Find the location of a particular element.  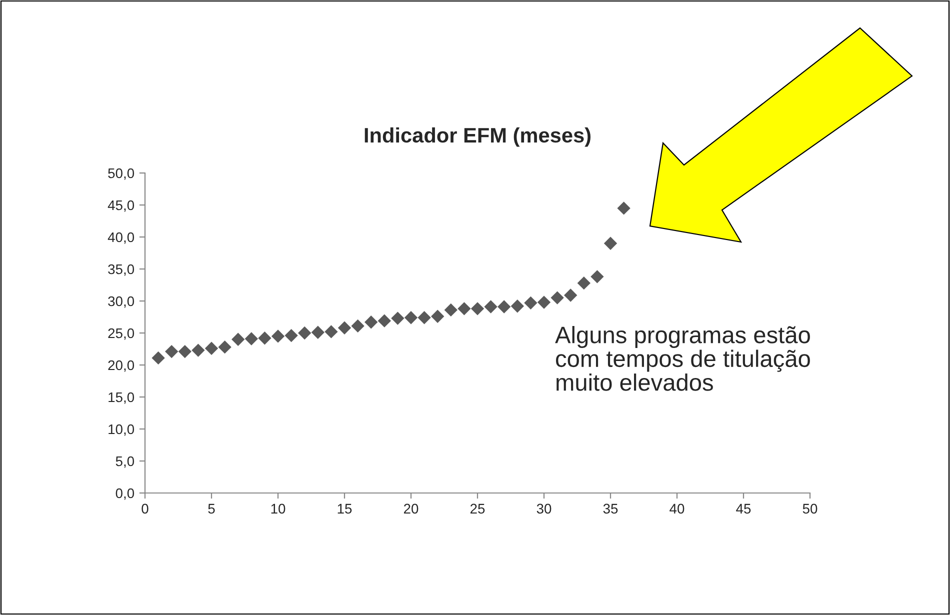

y-tick-label: 15,0 is located at coordinates (121, 398).